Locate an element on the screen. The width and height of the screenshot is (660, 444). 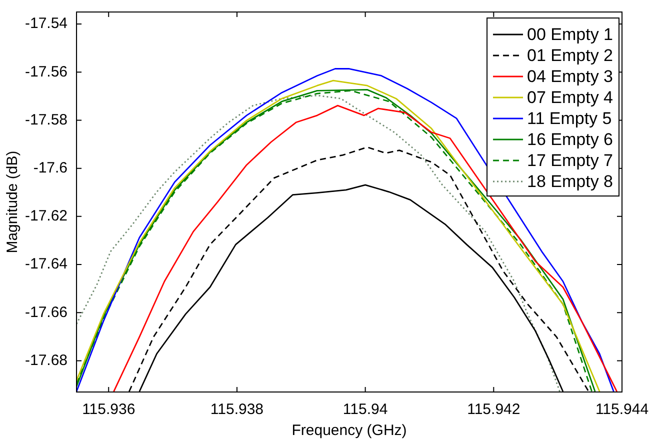
y-tick-label: -17.6 is located at coordinates (50, 167).